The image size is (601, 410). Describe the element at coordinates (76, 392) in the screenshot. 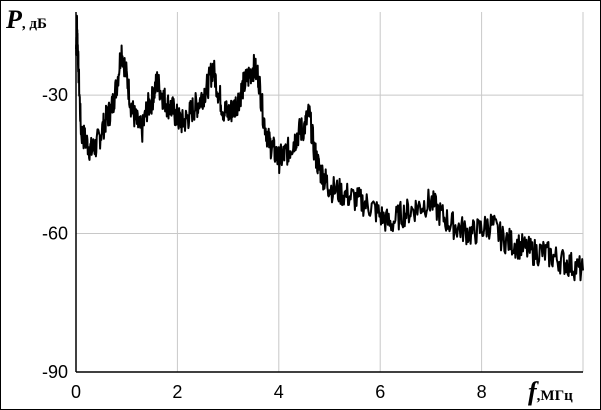

I see `x-tick-label: 0` at that location.